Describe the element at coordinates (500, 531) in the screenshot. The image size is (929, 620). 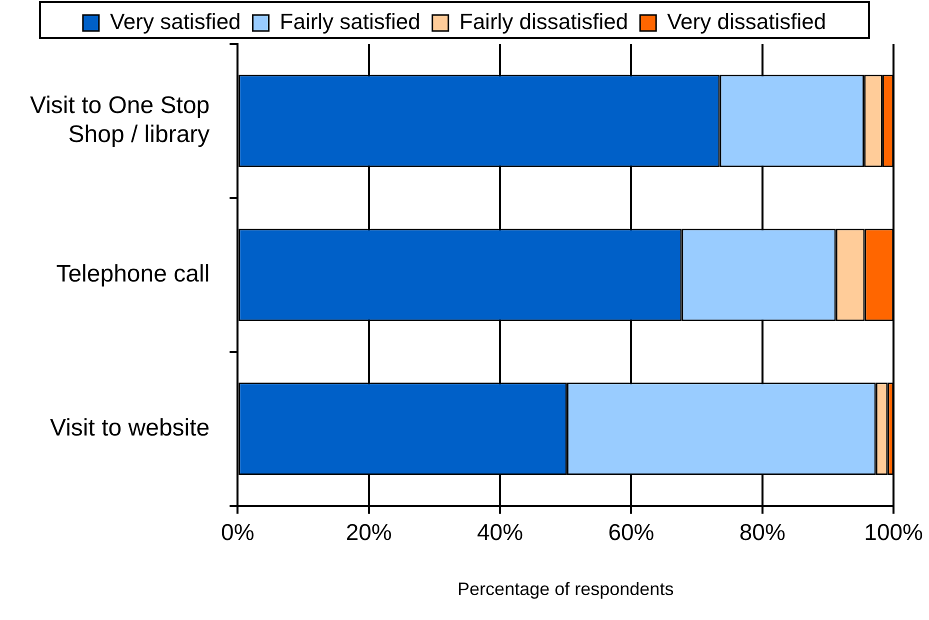
I see `x-tick-label: 40%` at that location.